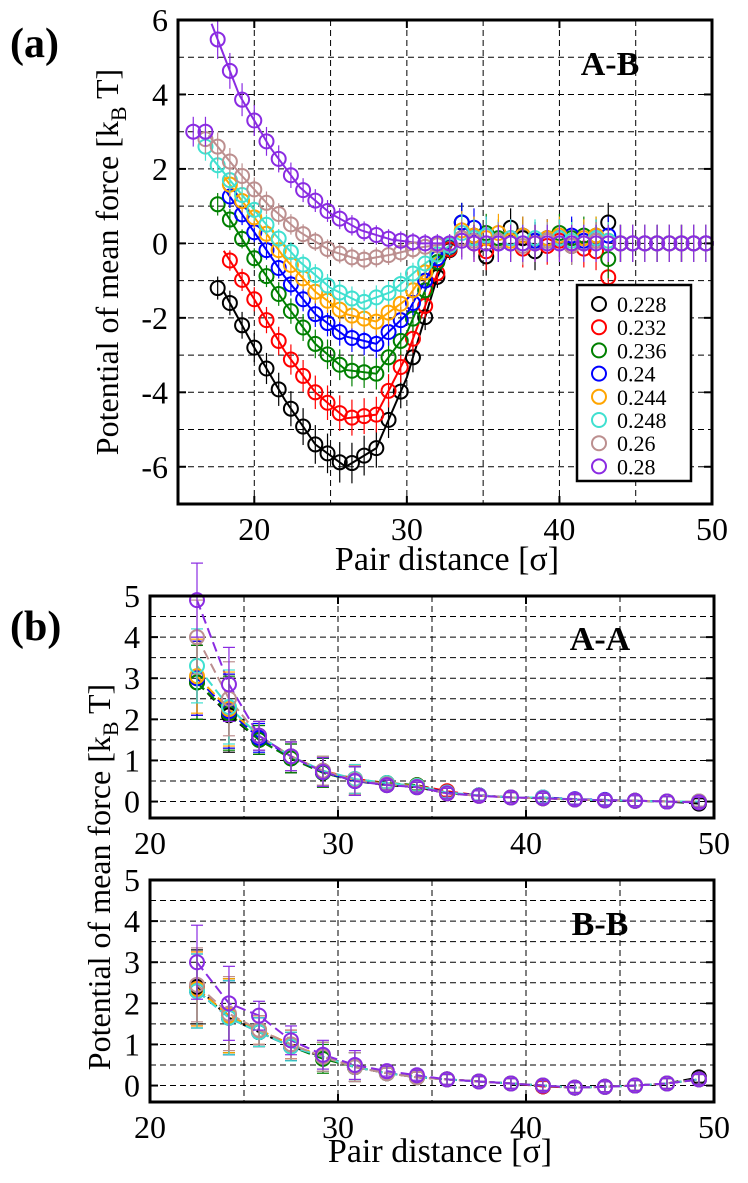 Image resolution: width=748 pixels, height=1183 pixels. What do you see at coordinates (132, 678) in the screenshot?
I see `y-tick-label: 3` at bounding box center [132, 678].